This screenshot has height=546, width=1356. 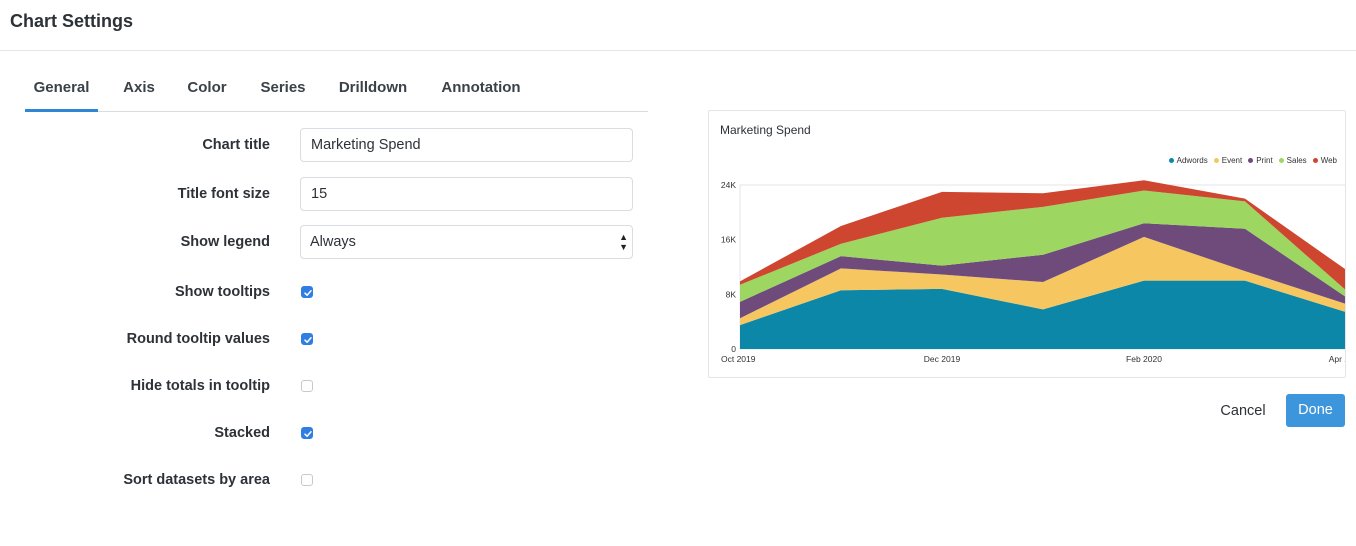 I want to click on show-tooltips-row: Show tooltips, so click(x=325, y=292).